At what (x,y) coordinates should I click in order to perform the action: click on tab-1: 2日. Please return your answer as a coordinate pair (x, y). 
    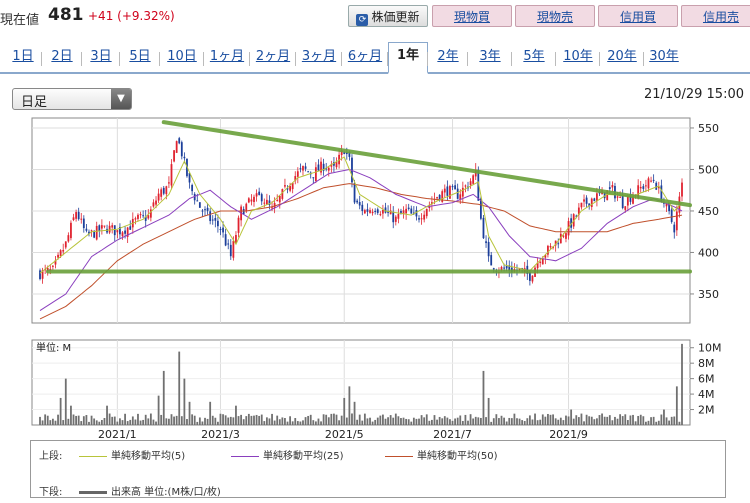
    Looking at the image, I should click on (62, 56).